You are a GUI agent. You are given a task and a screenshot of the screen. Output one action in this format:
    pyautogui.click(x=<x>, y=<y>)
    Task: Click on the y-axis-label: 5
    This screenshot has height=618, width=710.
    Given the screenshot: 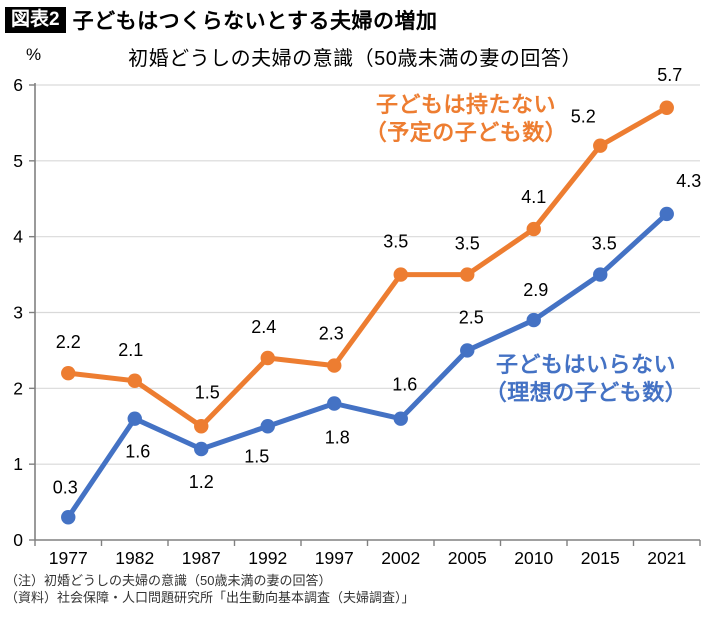 What is the action you would take?
    pyautogui.click(x=18, y=161)
    